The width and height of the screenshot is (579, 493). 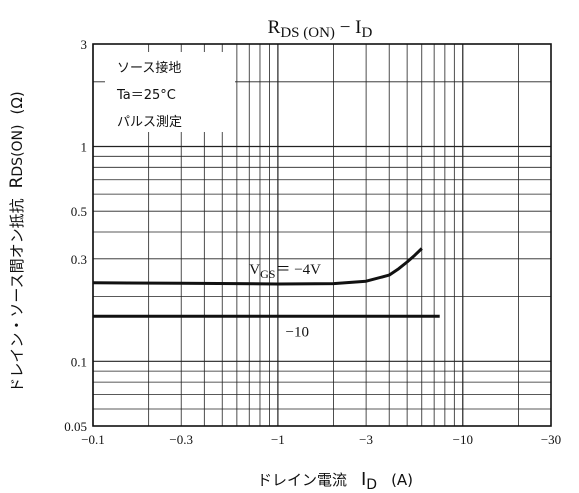 I want to click on chart-title: RDS (ON) − ID, so click(x=320, y=29).